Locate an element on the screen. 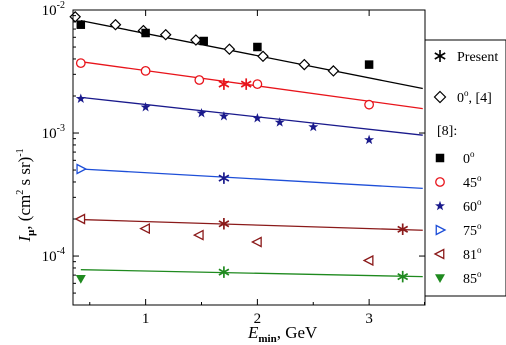 This screenshot has height=345, width=506. legend-marker-star is located at coordinates (440, 205).